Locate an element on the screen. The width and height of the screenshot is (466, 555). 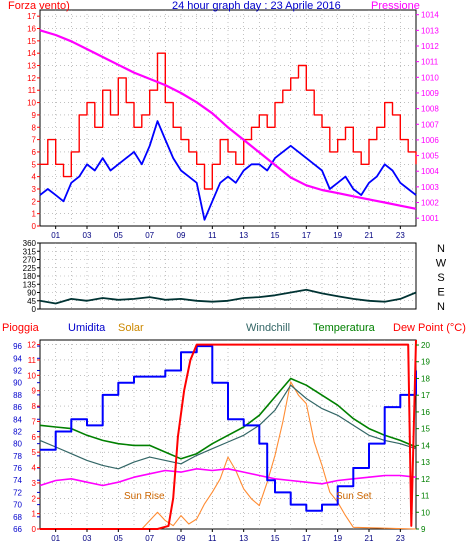
pressure-tick-label: 1014 is located at coordinates (430, 15).